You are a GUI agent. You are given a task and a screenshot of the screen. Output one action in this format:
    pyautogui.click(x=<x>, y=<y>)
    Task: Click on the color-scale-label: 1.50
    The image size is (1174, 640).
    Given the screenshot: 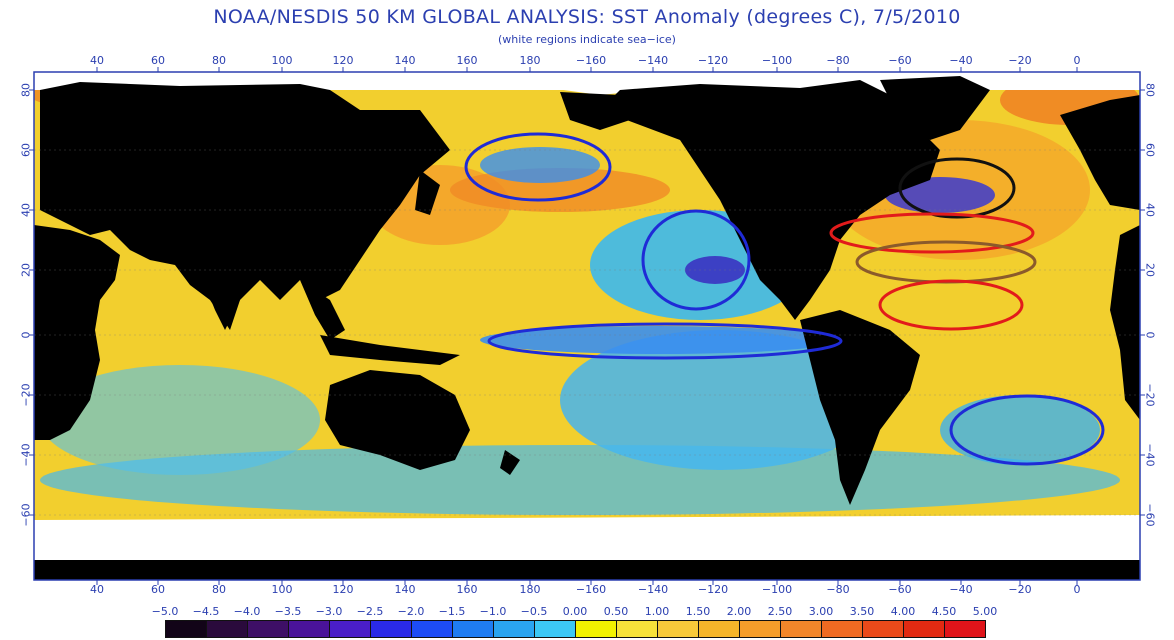 What is the action you would take?
    pyautogui.click(x=698, y=611)
    